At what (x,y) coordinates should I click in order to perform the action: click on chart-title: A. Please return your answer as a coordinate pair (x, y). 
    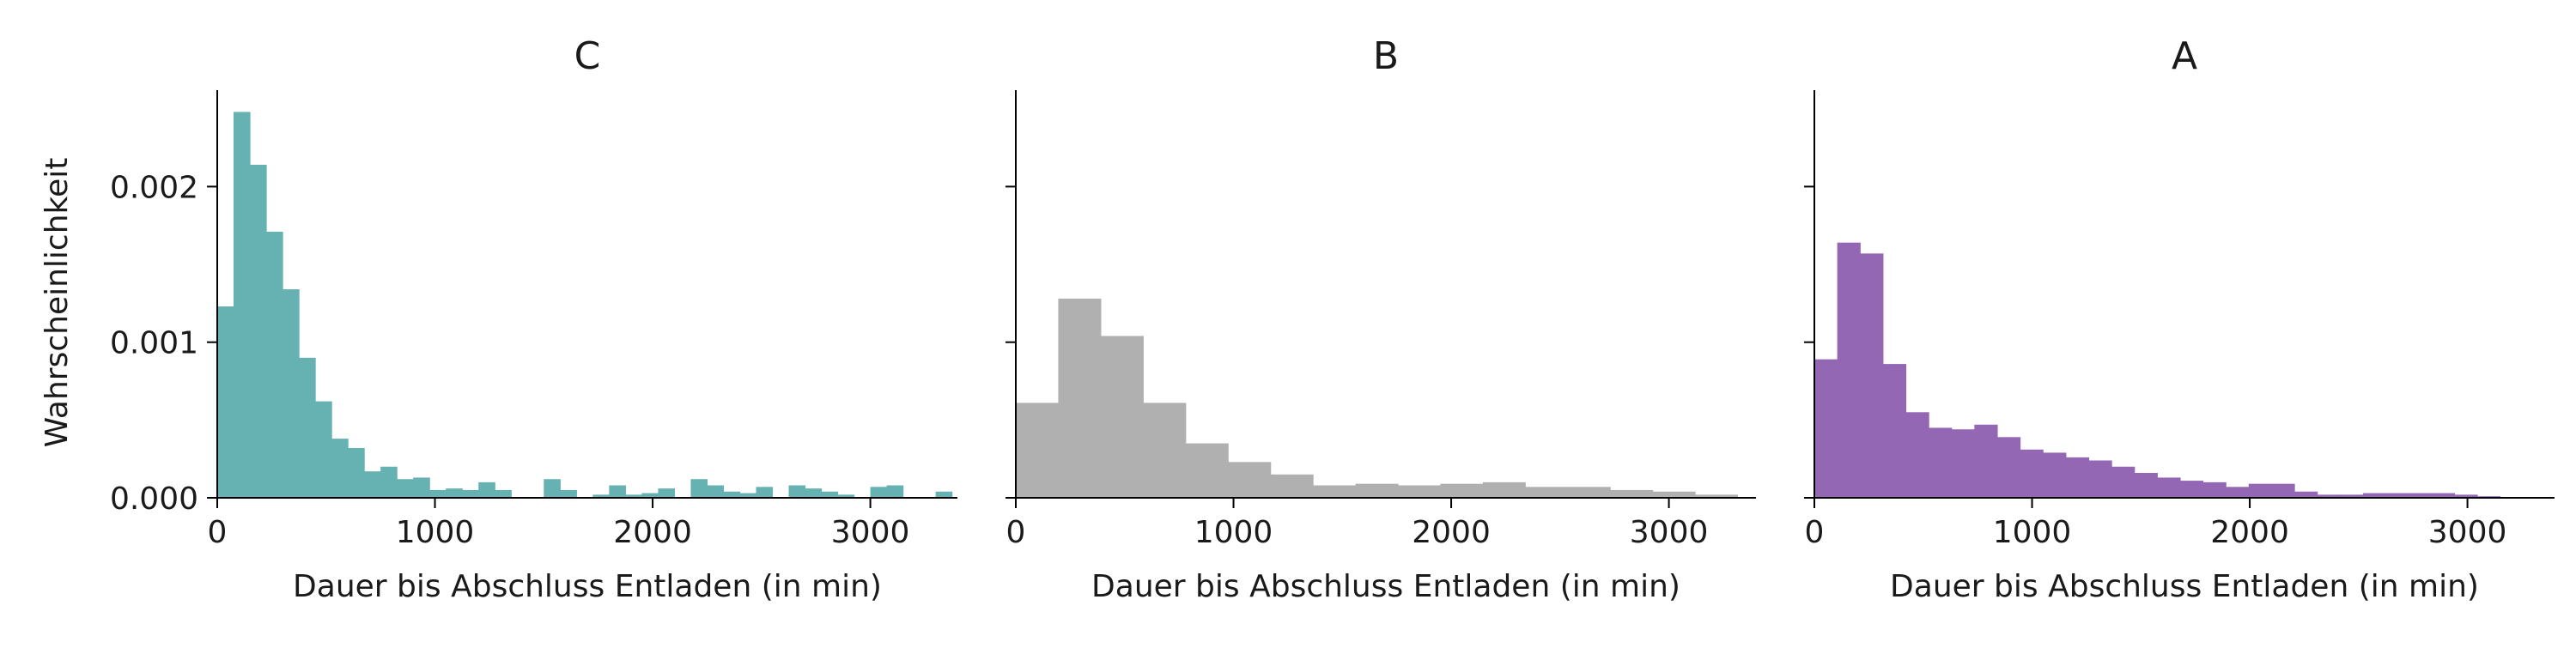
    Looking at the image, I should click on (2185, 56).